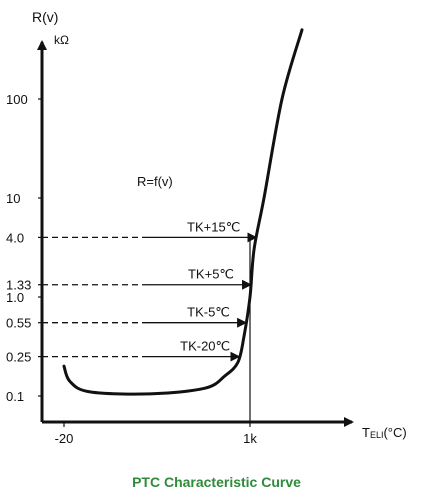 Image resolution: width=433 pixels, height=504 pixels. I want to click on x-tick-label: 1k, so click(250, 438).